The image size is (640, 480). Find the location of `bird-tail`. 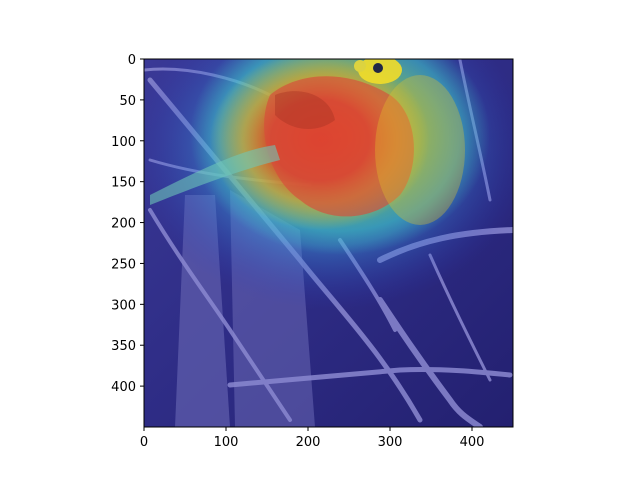

bird-tail is located at coordinates (215, 175).